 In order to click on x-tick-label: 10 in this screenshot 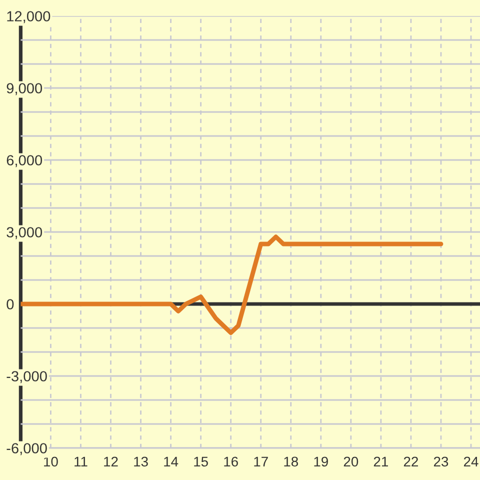, I will do `click(51, 461)`.